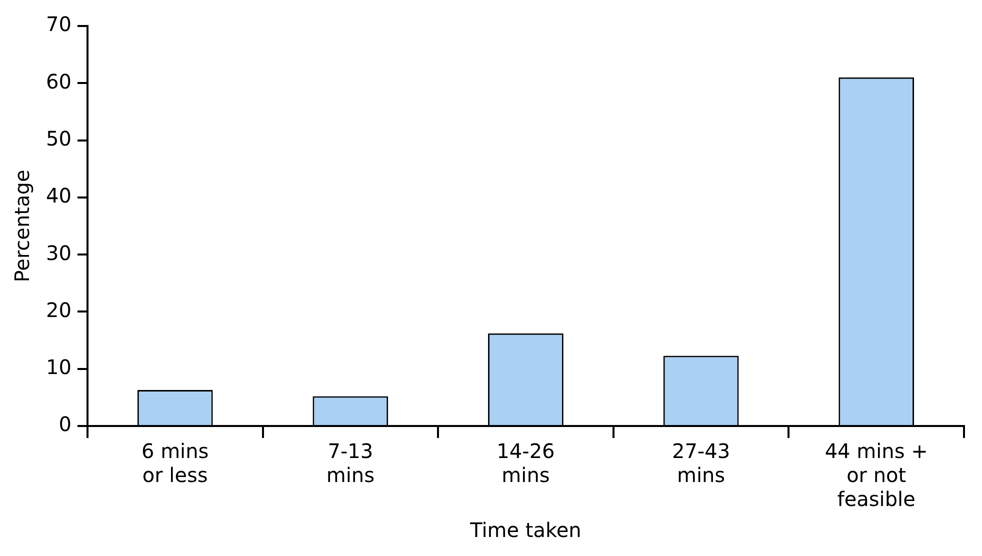 Image resolution: width=982 pixels, height=556 pixels. Describe the element at coordinates (22, 226) in the screenshot. I see `y-axis-title: Percentage` at that location.